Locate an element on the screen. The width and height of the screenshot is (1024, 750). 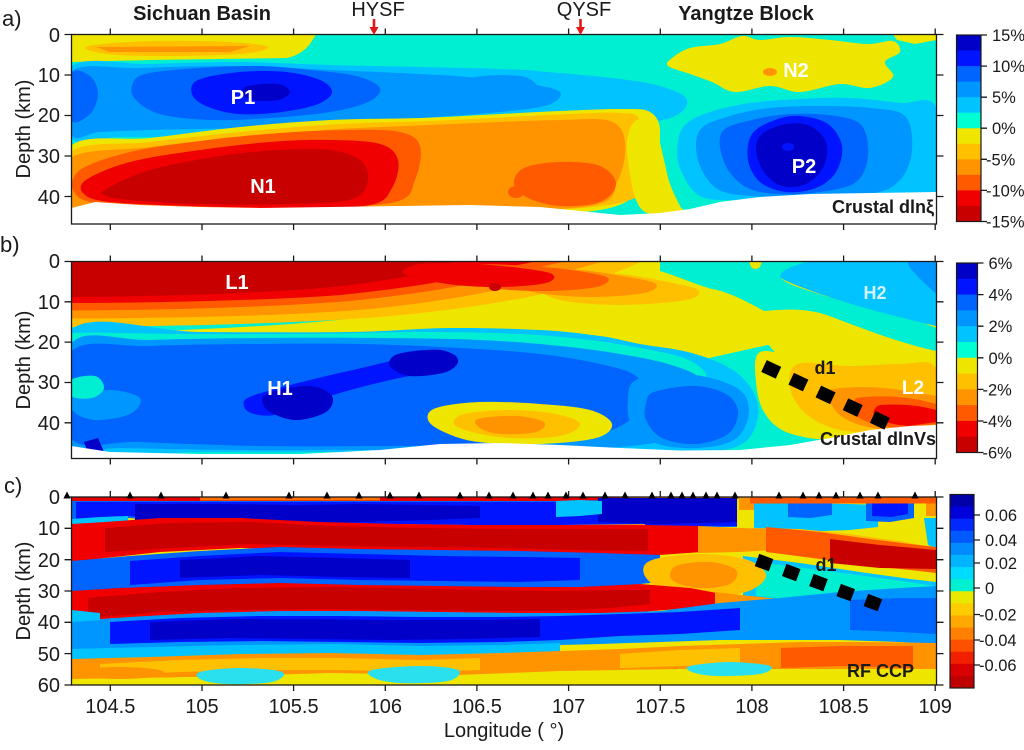
svg-text: 2% is located at coordinates (1001, 327).